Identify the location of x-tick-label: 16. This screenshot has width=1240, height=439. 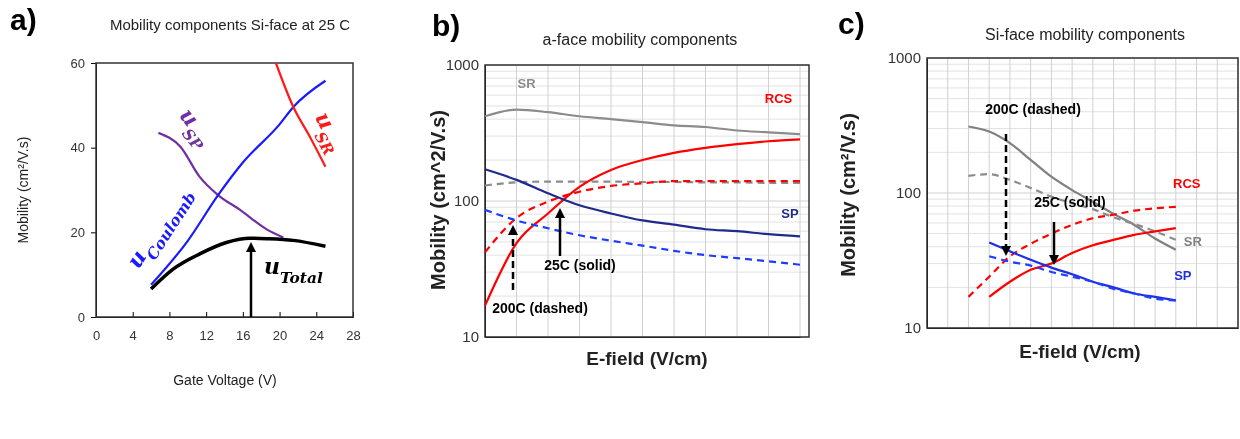
(243, 336).